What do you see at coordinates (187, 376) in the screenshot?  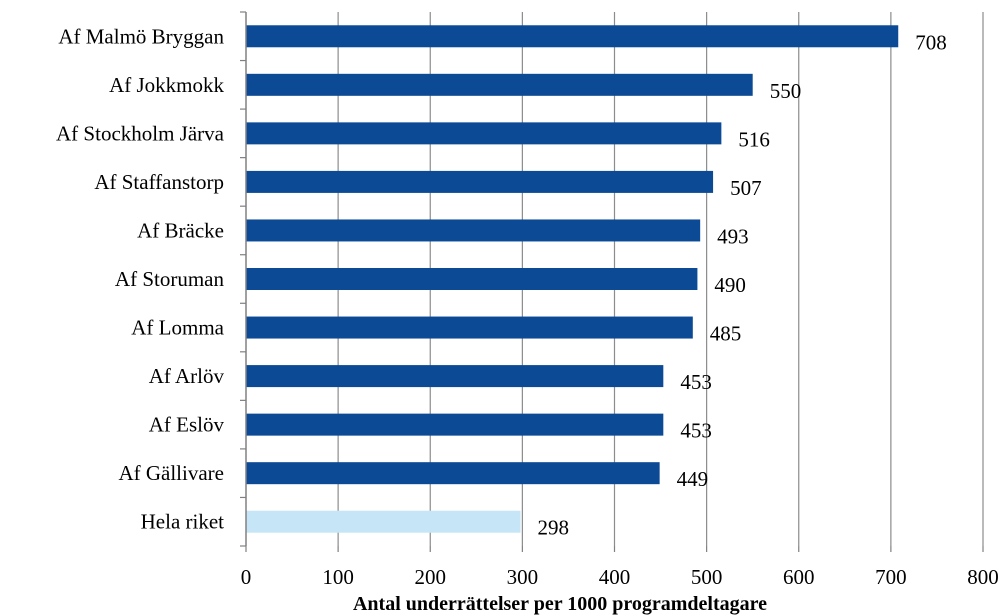 I see `category-label: Af Arlöv` at bounding box center [187, 376].